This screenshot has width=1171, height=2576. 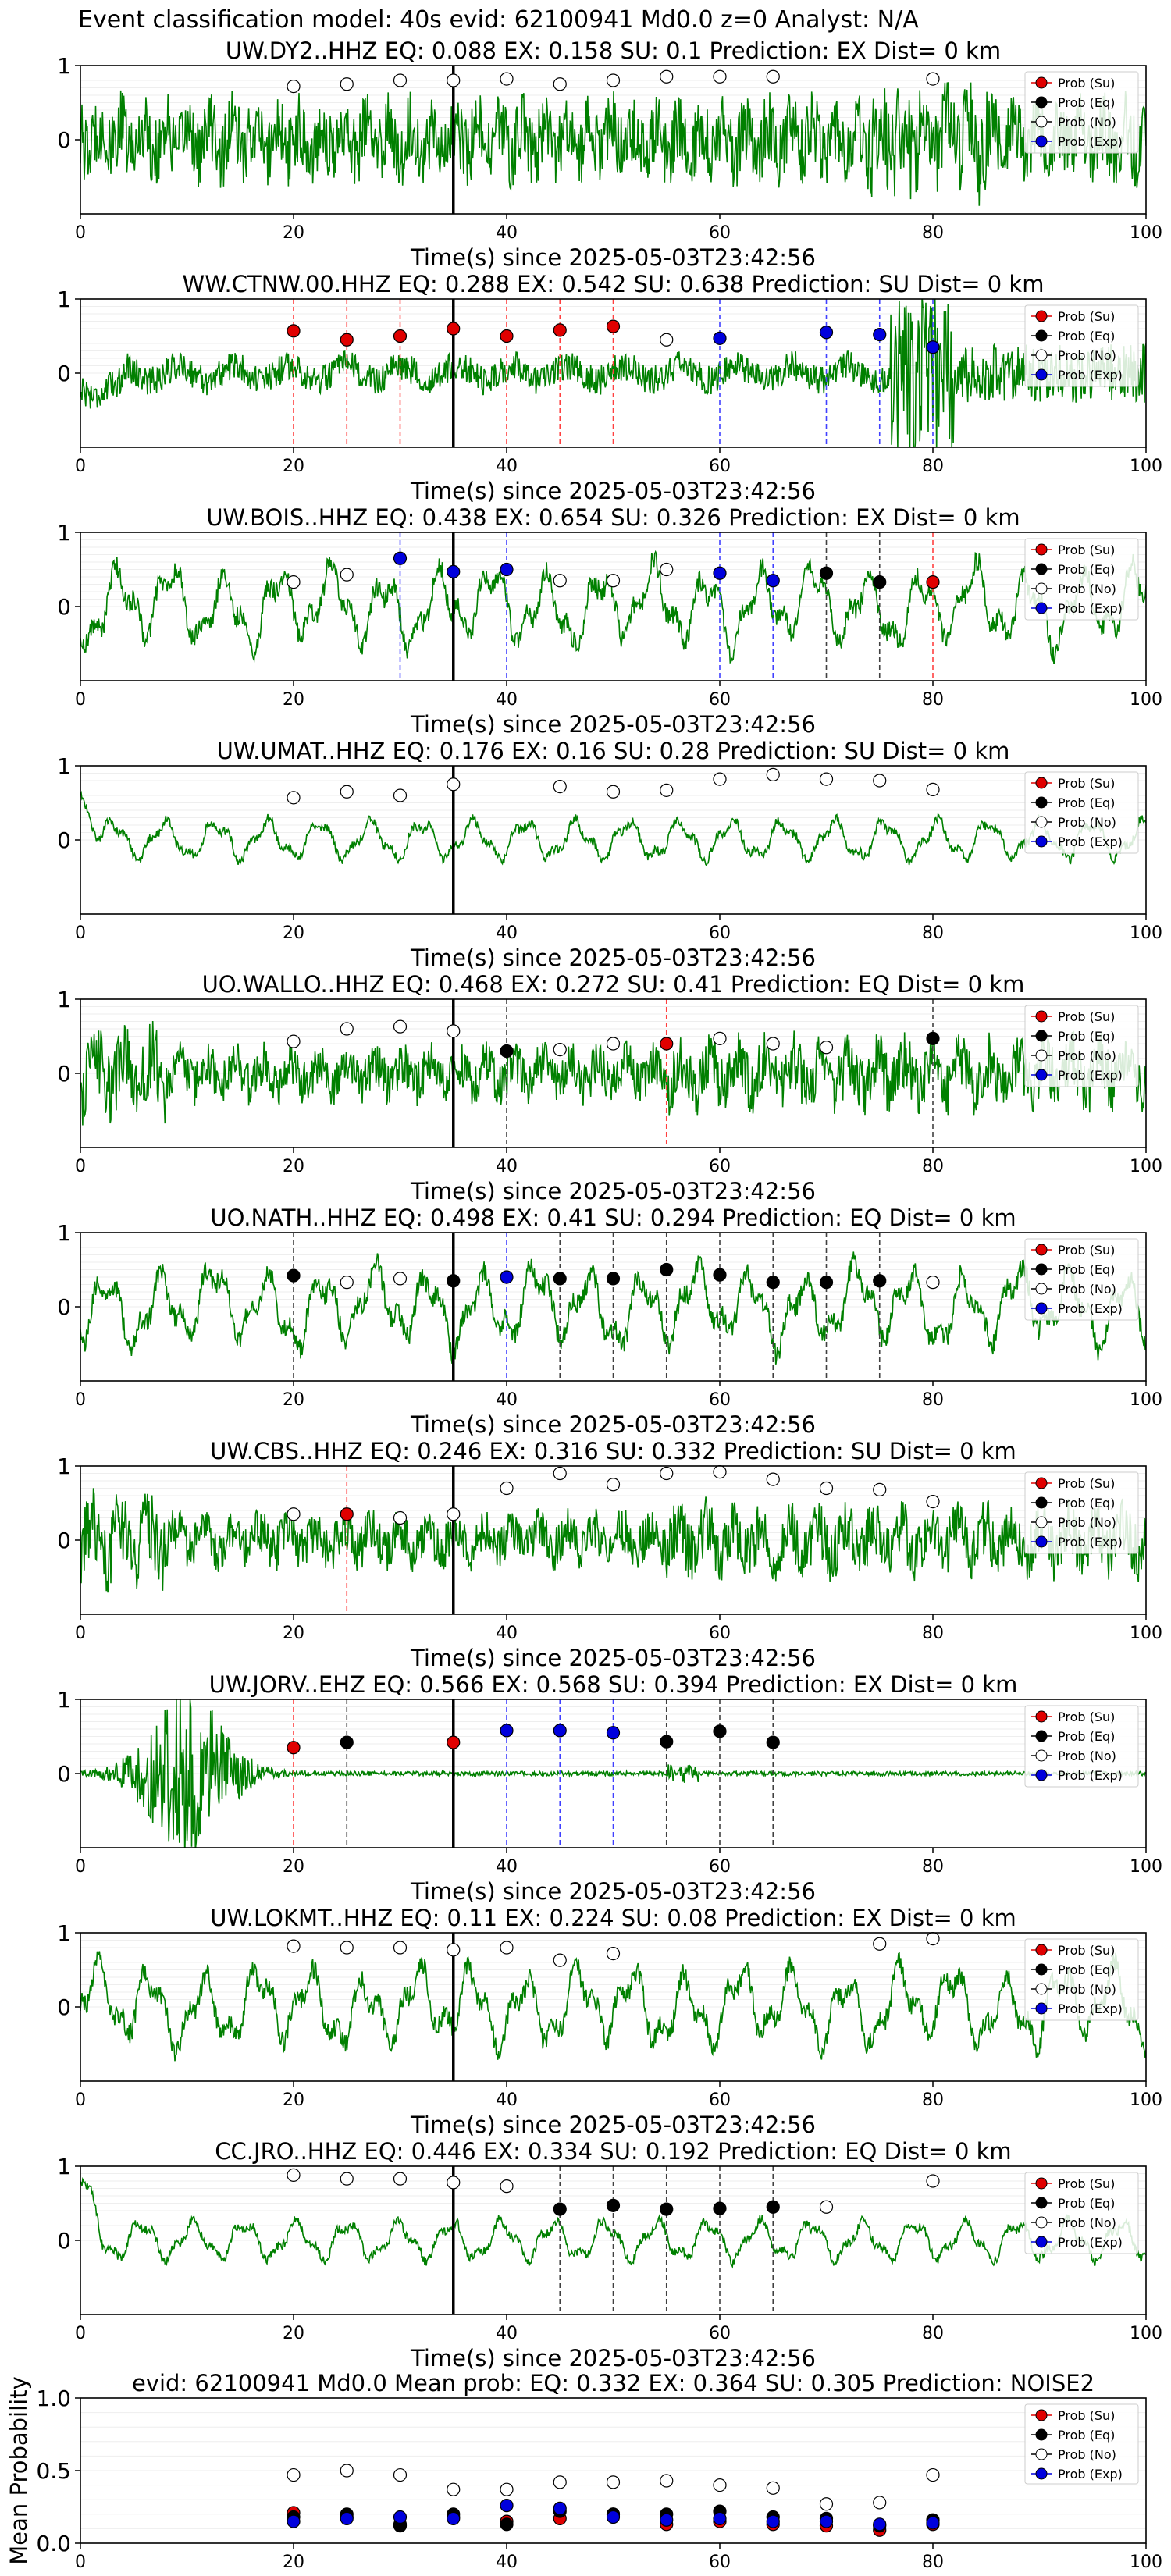 What do you see at coordinates (64, 1074) in the screenshot?
I see `y-tick-label: 0` at bounding box center [64, 1074].